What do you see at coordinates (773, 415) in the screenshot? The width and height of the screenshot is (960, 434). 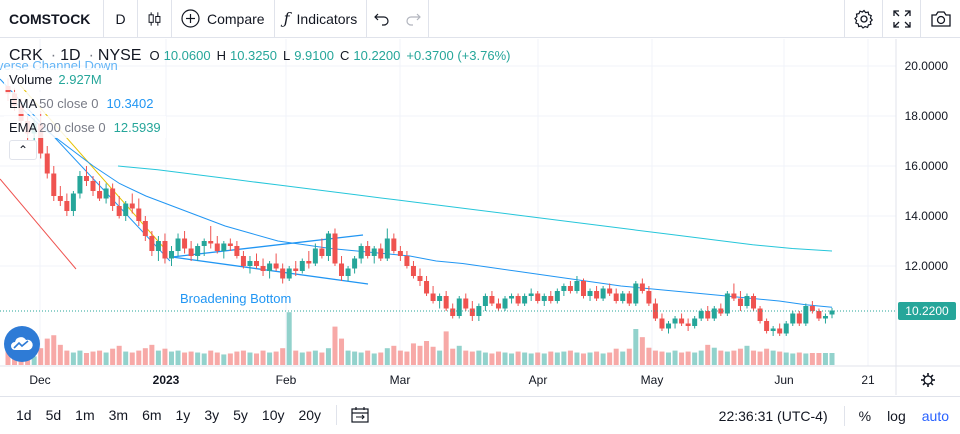 I see `timezone-clock: 22:36:31 (UTC-4)` at bounding box center [773, 415].